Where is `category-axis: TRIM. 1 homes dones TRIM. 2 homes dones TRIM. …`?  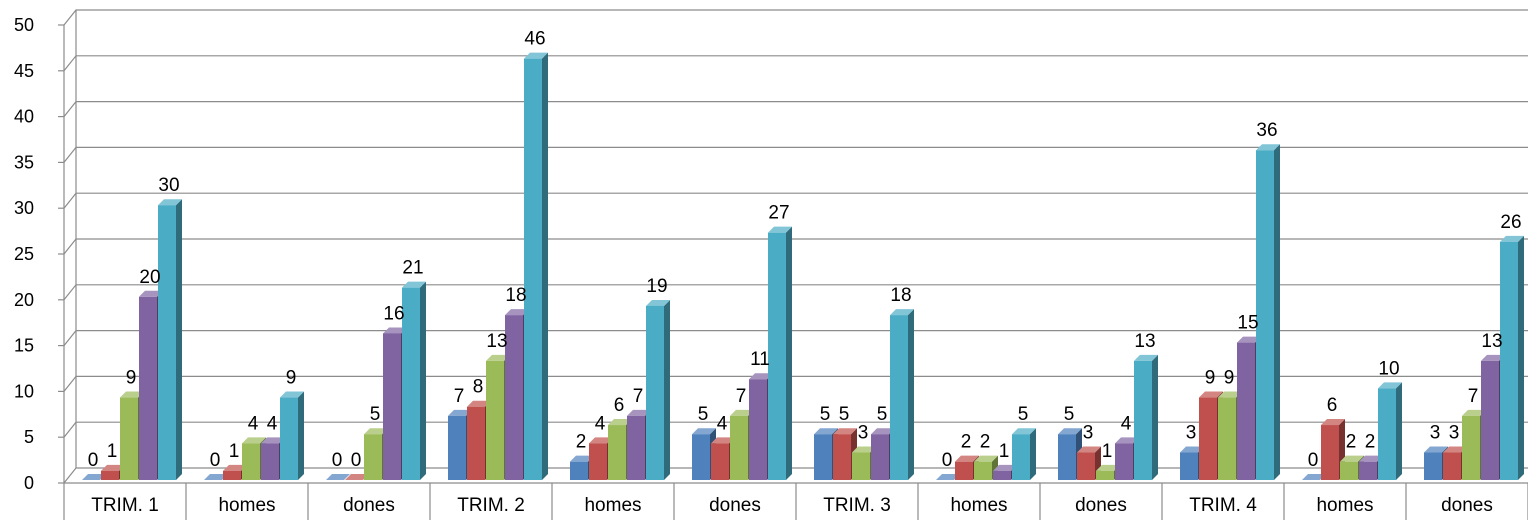 category-axis: TRIM. 1 homes dones TRIM. 2 homes dones TRIM. … is located at coordinates (795, 501).